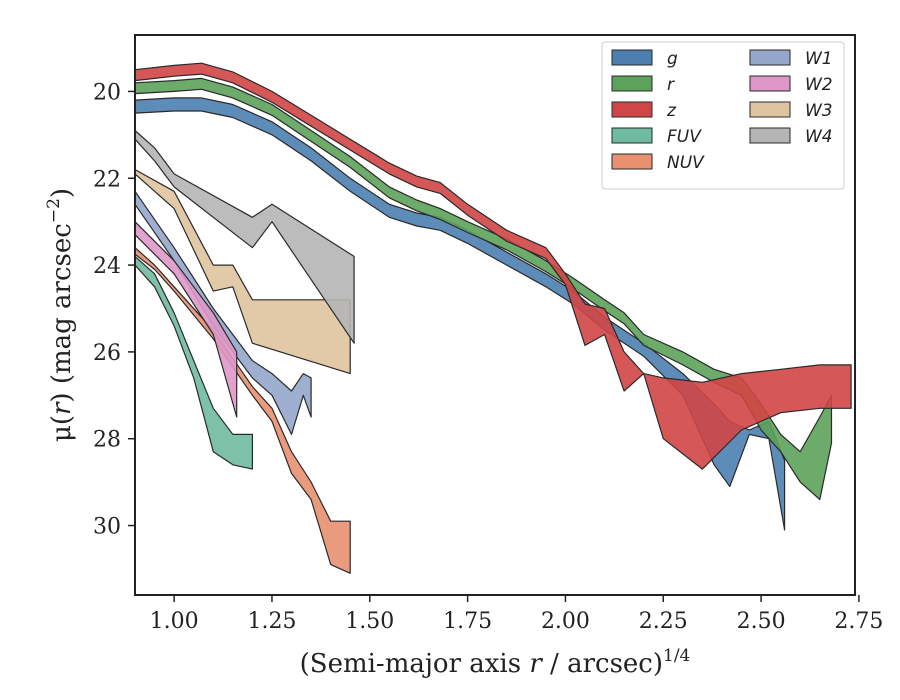  I want to click on legend-swatch-fuv, so click(632, 135).